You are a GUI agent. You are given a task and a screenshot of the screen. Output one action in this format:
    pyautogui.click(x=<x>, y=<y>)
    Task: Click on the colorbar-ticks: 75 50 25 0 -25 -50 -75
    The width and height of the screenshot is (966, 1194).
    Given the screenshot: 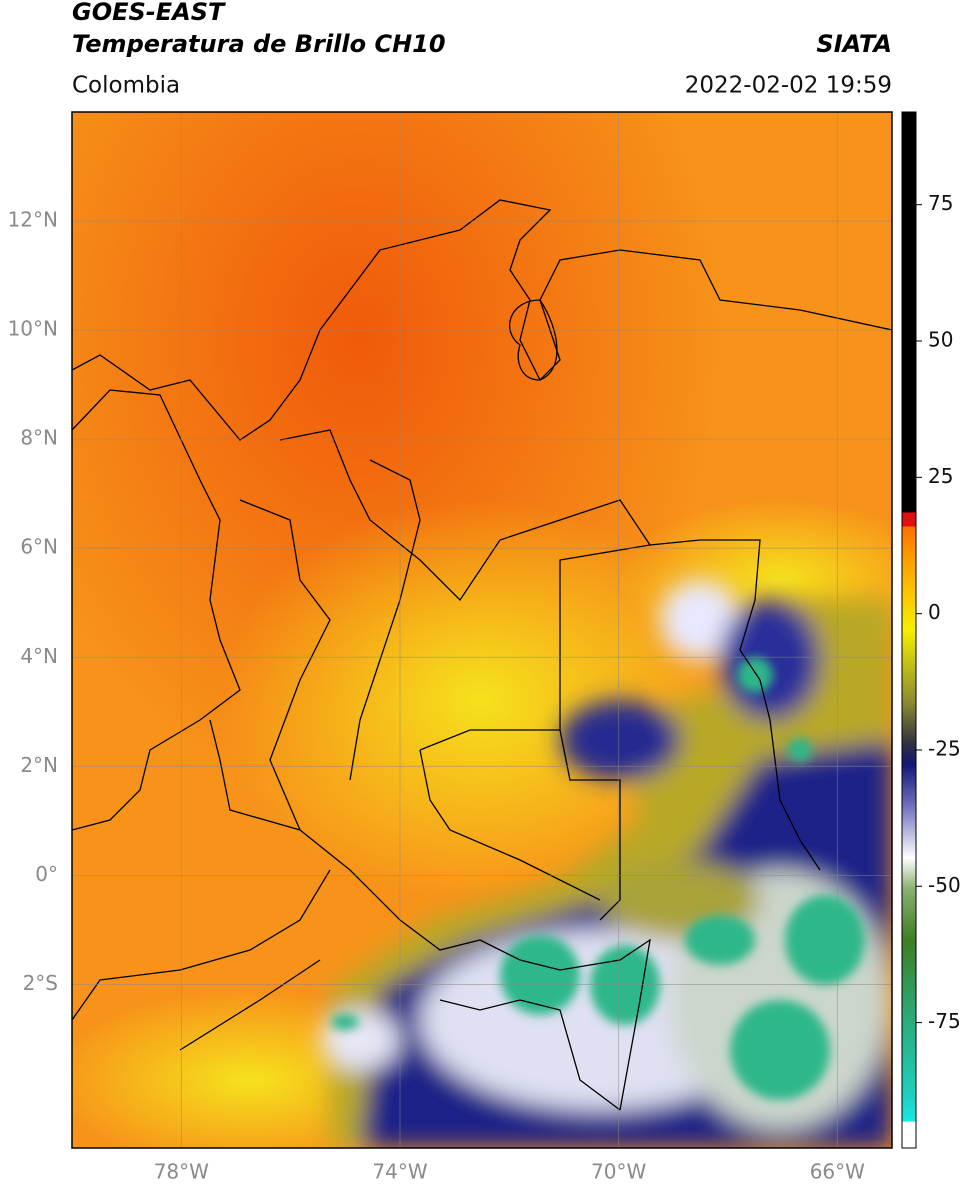 What is the action you would take?
    pyautogui.click(x=938, y=612)
    